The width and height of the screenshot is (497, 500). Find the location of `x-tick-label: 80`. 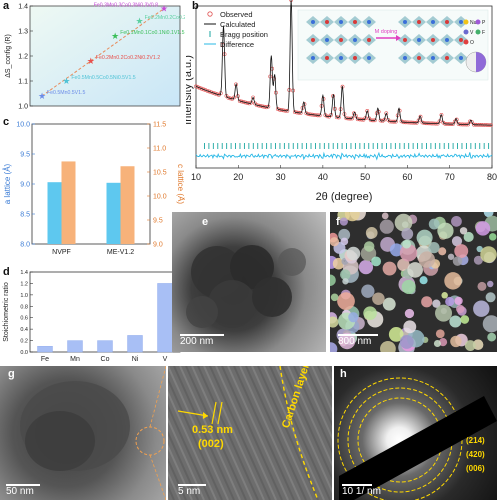

x-tick-label: 80 is located at coordinates (492, 177).